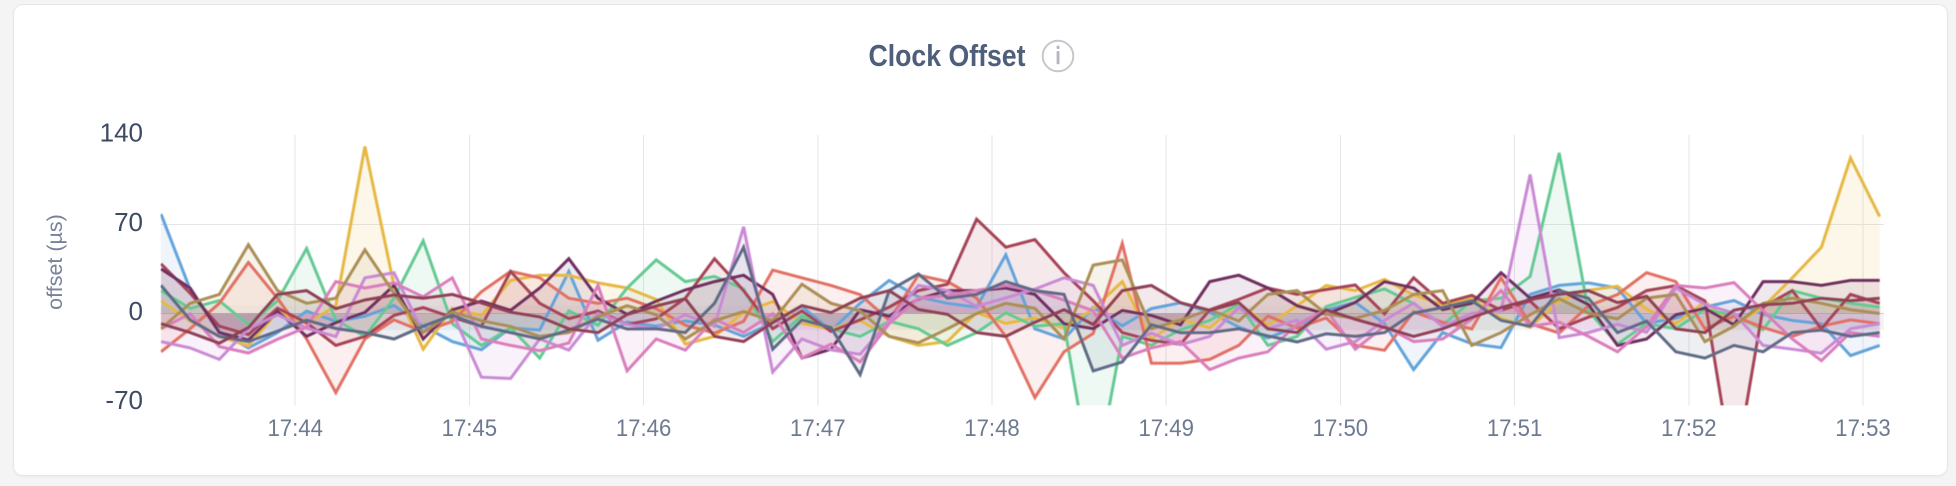 This screenshot has width=1956, height=486. I want to click on svg-text: 17:51, so click(1515, 428).